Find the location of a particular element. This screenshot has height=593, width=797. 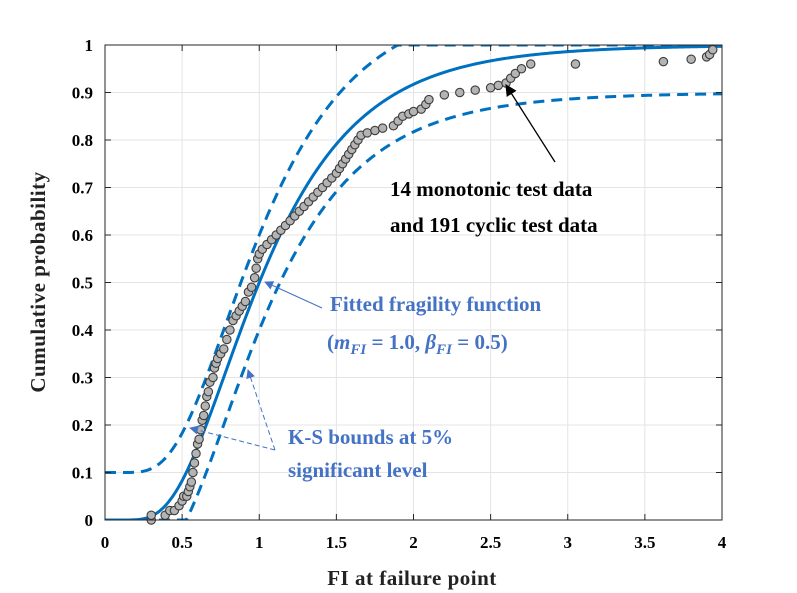

y-tick-label: 0.2 is located at coordinates (82, 425).